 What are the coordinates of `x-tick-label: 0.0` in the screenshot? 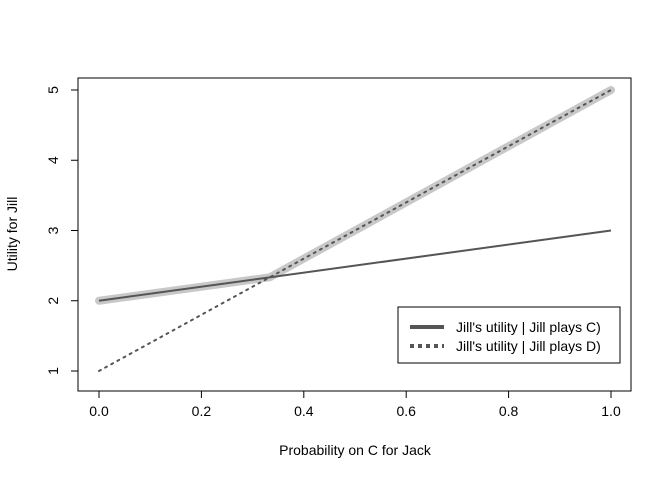 It's located at (99, 411).